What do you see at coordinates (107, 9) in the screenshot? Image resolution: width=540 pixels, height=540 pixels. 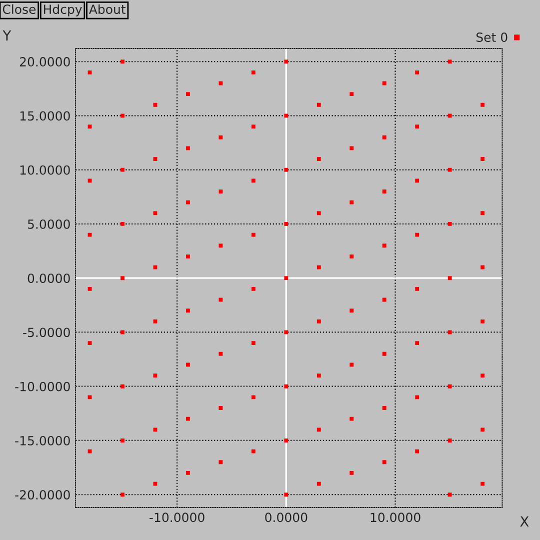 I see `text: About` at bounding box center [107, 9].